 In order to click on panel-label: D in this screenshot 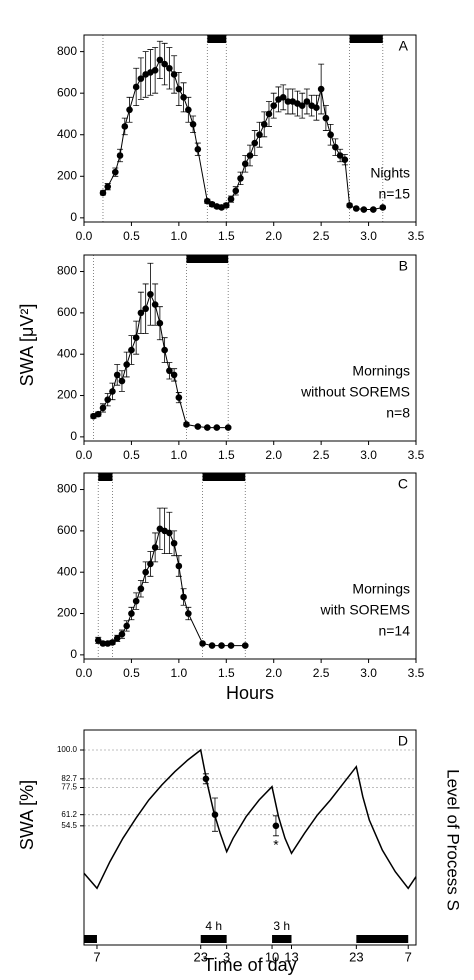, I will do `click(403, 741)`.